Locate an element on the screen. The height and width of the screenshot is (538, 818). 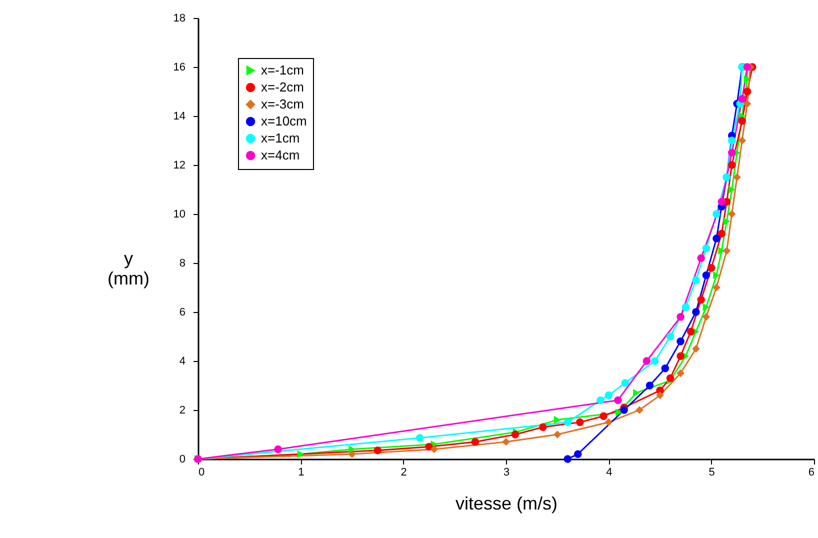
y-tick-label: 10 is located at coordinates (179, 214).